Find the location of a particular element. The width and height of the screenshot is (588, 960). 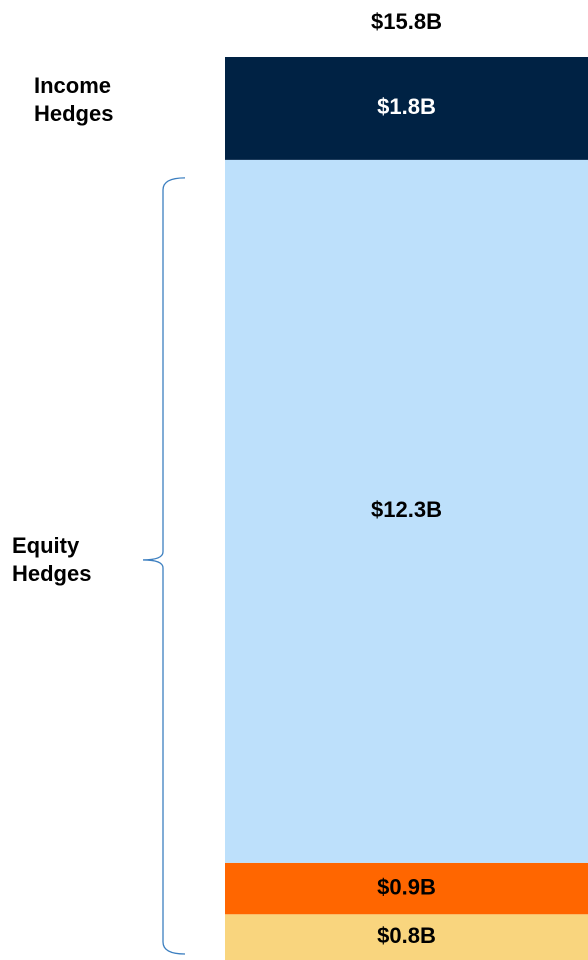

segment-label: $1.8B is located at coordinates (406, 106).